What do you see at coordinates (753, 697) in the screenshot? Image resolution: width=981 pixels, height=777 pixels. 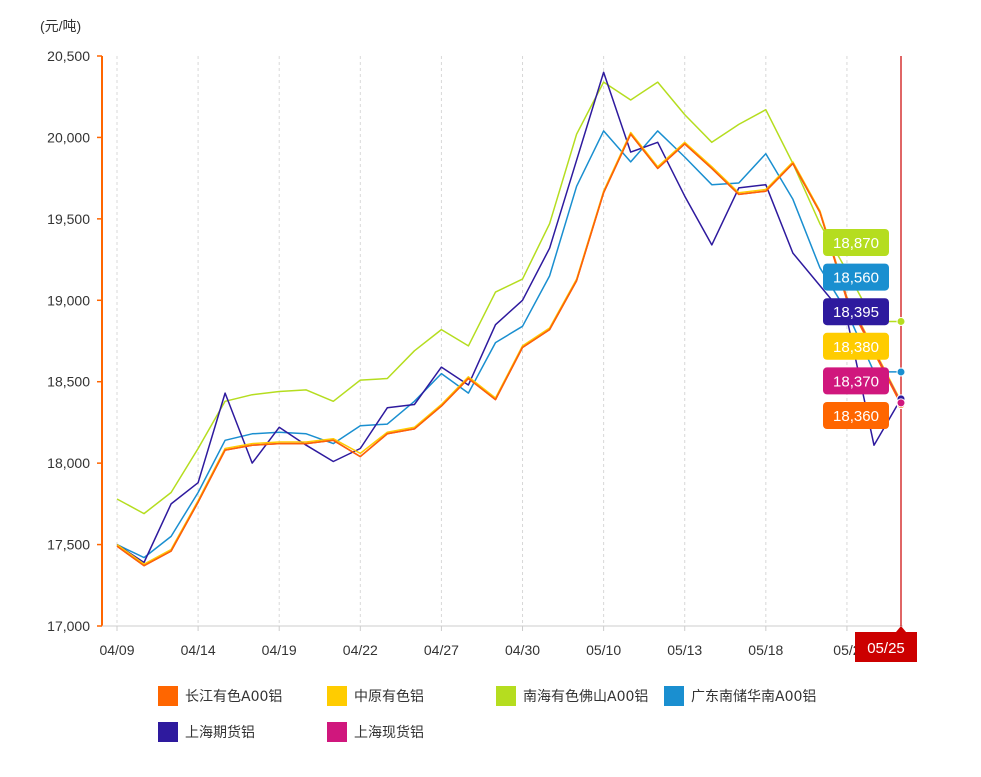 I see `legend-label: 广东南储华南A00铝` at bounding box center [753, 697].